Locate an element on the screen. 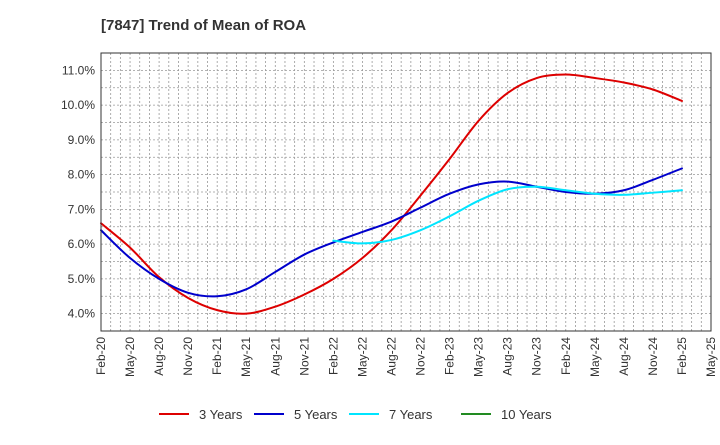 Image resolution: width=720 pixels, height=445 pixels. y-tick-label: 6.0% is located at coordinates (82, 244).